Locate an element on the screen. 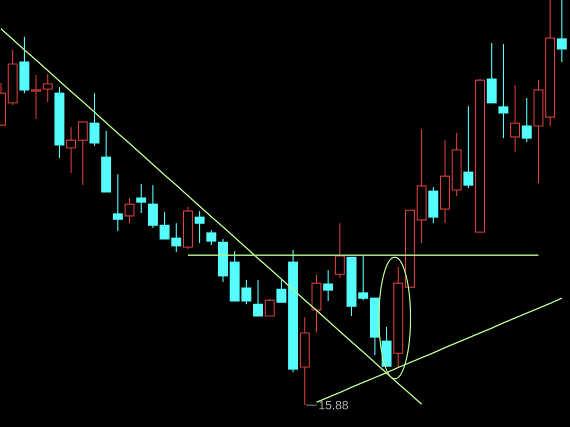  annotation: 15.88 is located at coordinates (333, 405).